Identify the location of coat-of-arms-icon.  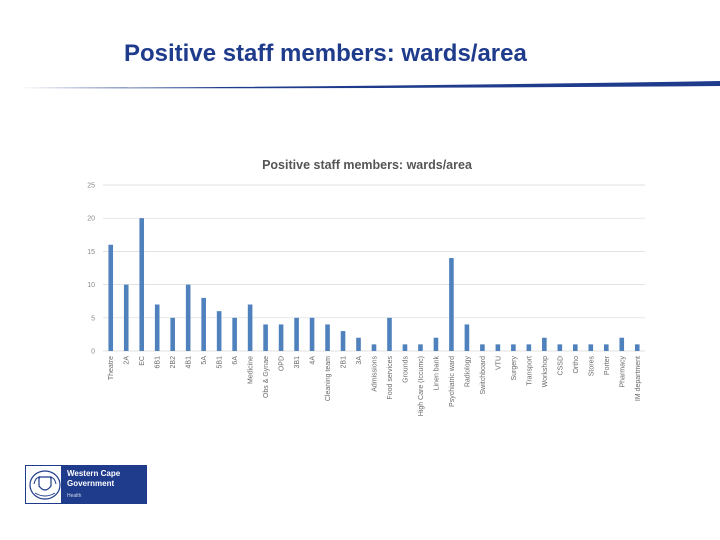
(45, 484).